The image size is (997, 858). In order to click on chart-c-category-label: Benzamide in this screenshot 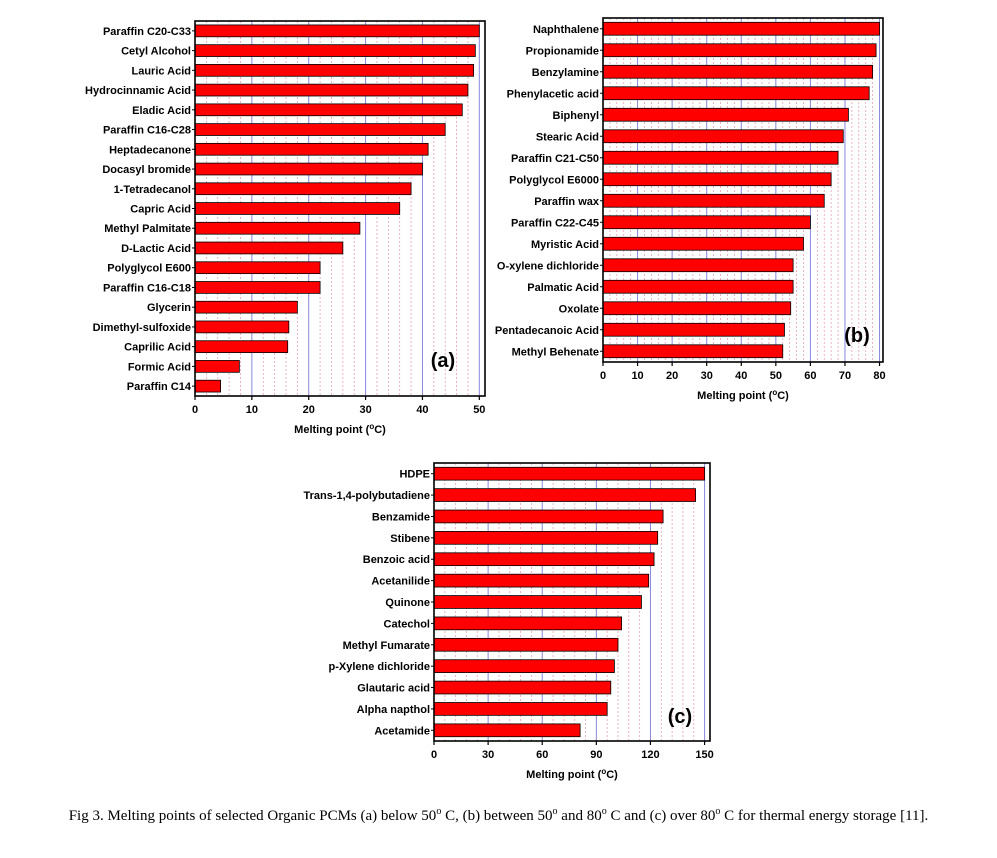, I will do `click(401, 517)`.